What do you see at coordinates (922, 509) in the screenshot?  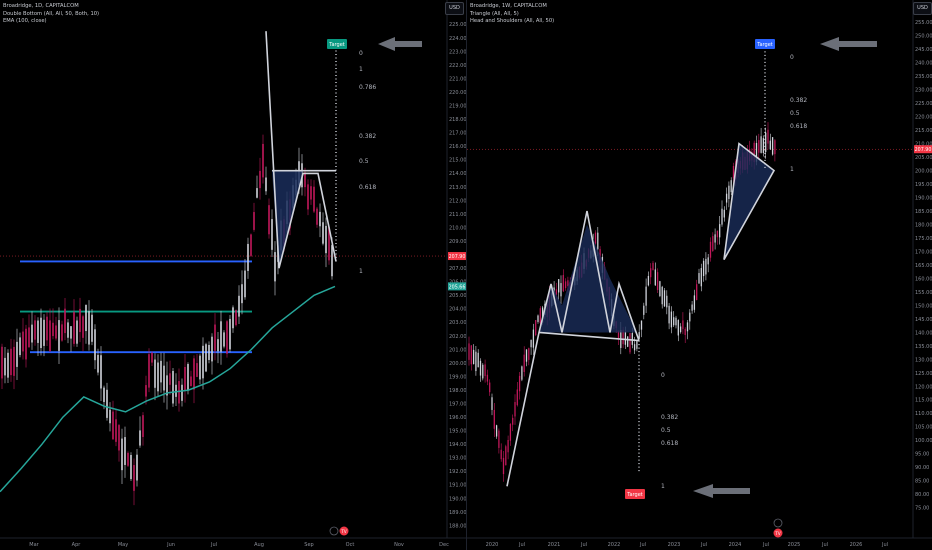 I see `price-tick-label: 75.00` at bounding box center [922, 509].